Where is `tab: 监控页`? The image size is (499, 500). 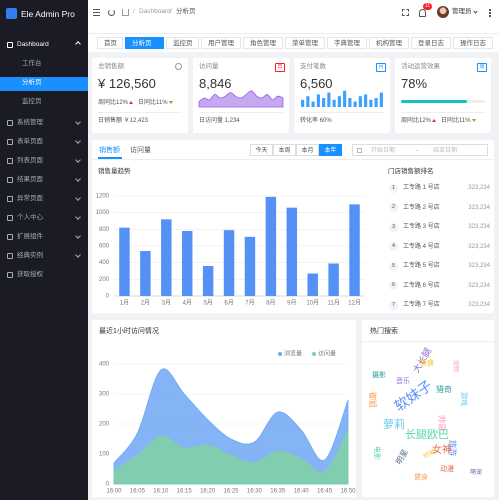 tab: 监控页 is located at coordinates (182, 43).